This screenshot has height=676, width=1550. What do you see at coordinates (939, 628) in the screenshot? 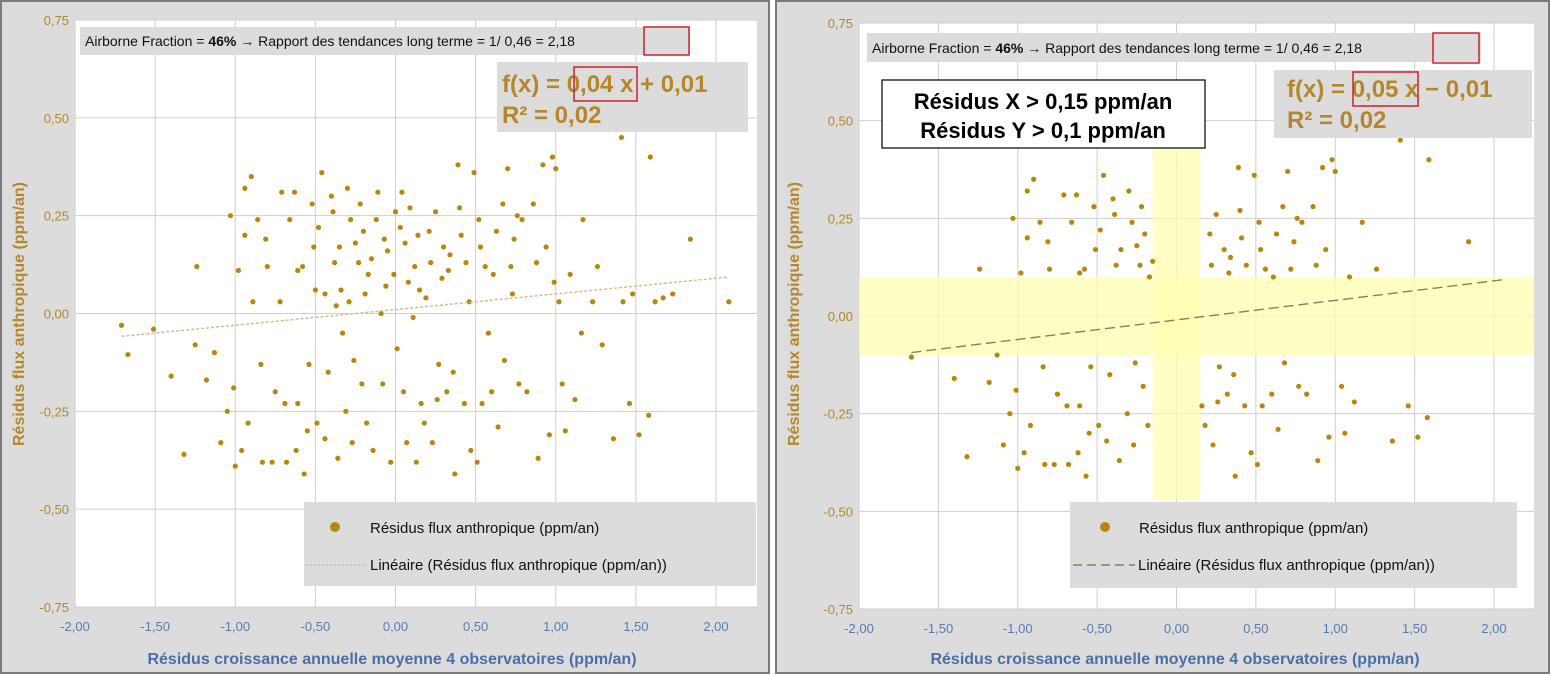
I see `x-tick-label: -1,50` at bounding box center [939, 628].